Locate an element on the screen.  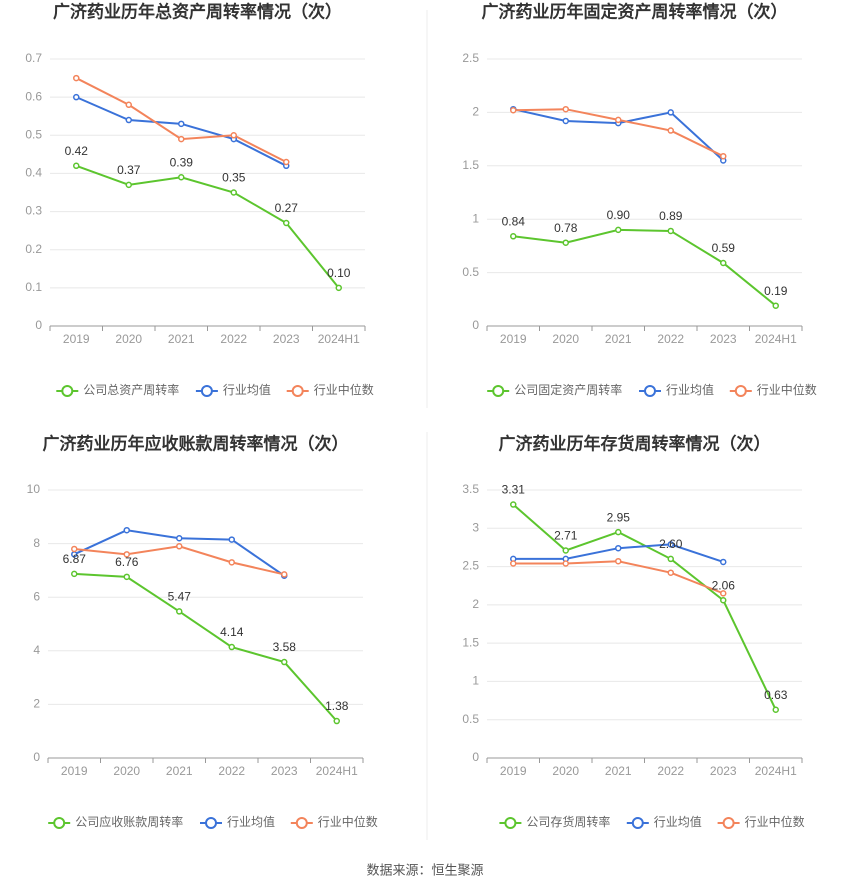
data-label: 0.89 is located at coordinates (671, 216).